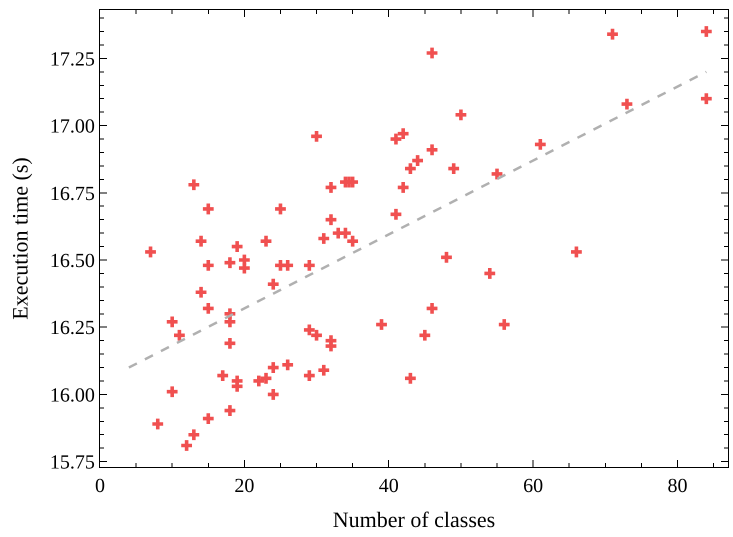 The image size is (733, 537). Describe the element at coordinates (244, 486) in the screenshot. I see `x-tick-label: 20` at that location.